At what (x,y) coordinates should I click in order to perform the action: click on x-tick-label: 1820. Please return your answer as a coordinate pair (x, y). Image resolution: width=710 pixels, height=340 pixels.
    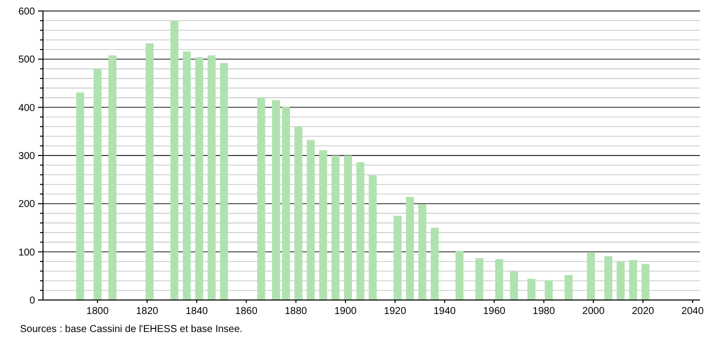
    Looking at the image, I should click on (147, 311).